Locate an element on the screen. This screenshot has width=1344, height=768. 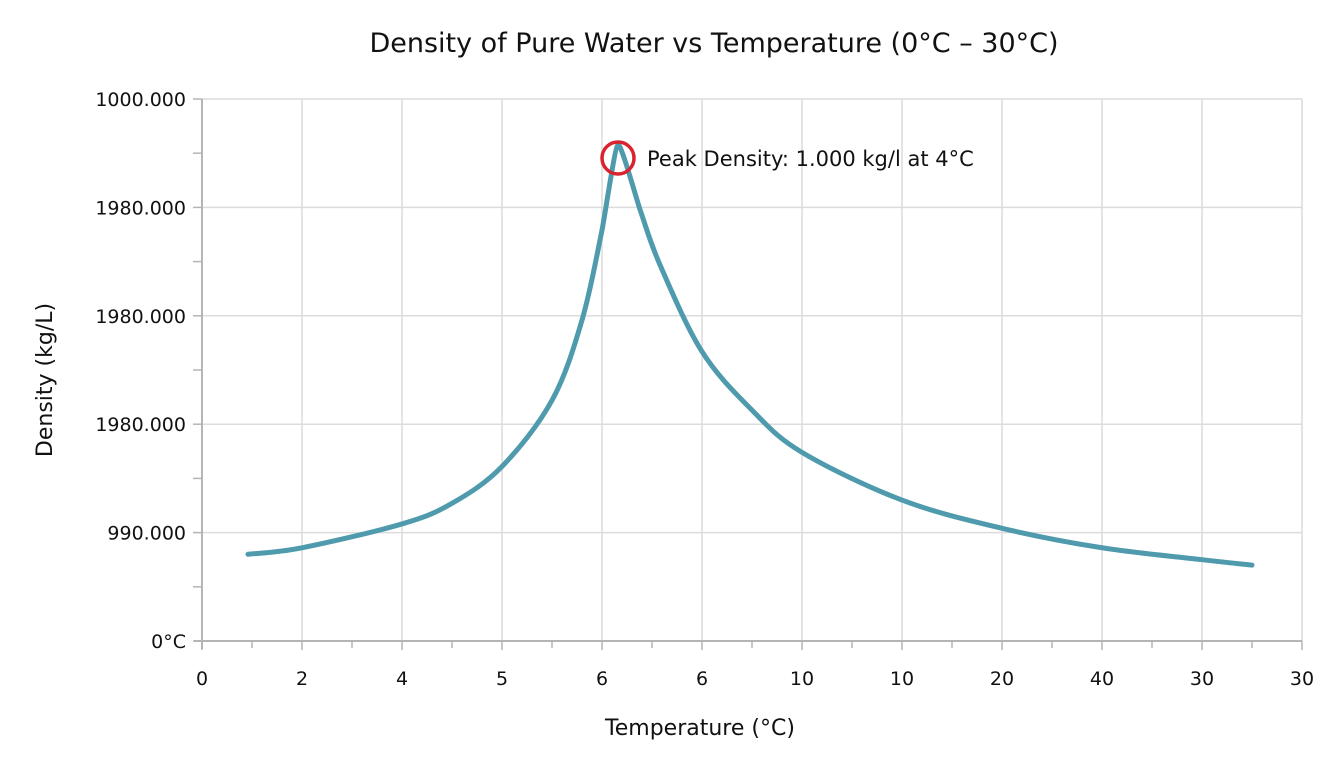
x-axis-title: Temperature (°C) is located at coordinates (699, 728).